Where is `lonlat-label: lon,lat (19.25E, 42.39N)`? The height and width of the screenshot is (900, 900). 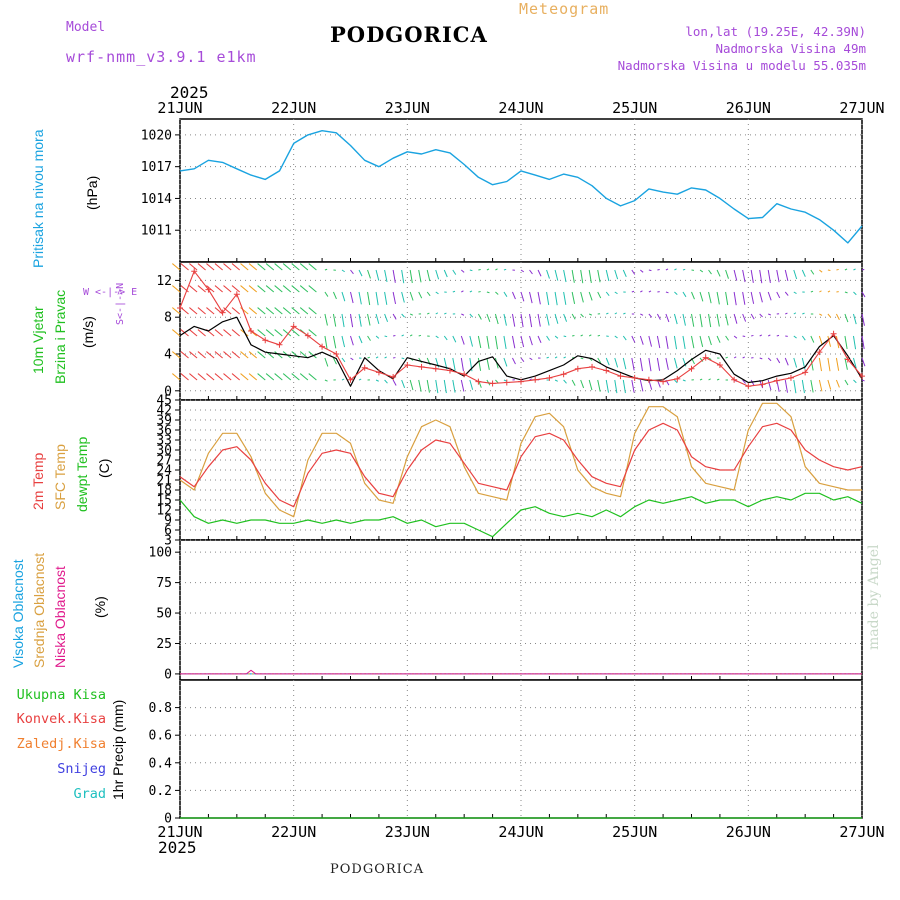
lonlat-label: lon,lat (19.25E, 42.39N) is located at coordinates (775, 31).